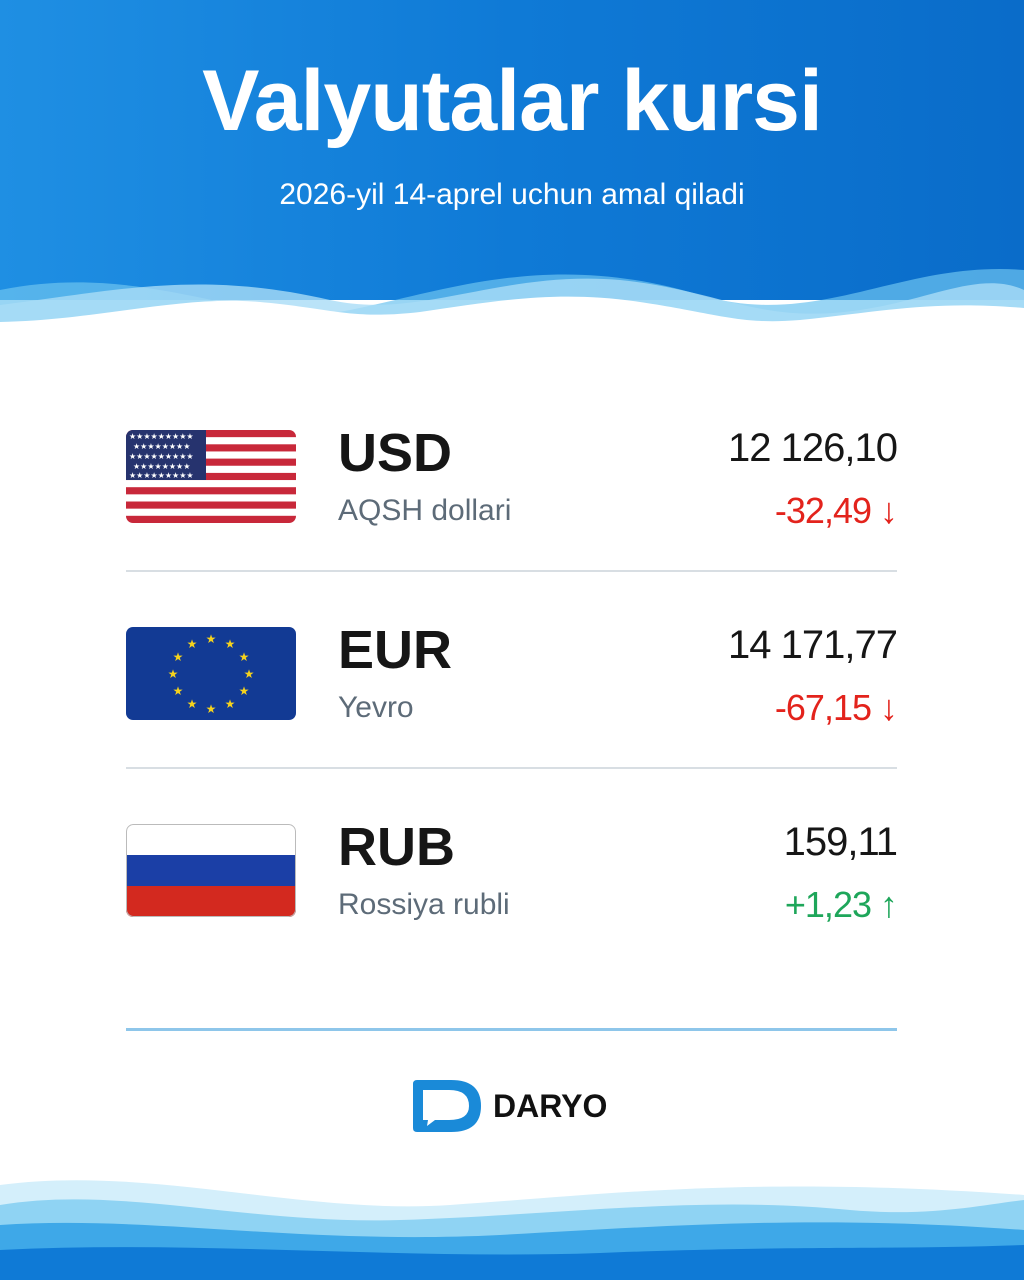  I want to click on currency-name: Rossiya rubli, so click(424, 904).